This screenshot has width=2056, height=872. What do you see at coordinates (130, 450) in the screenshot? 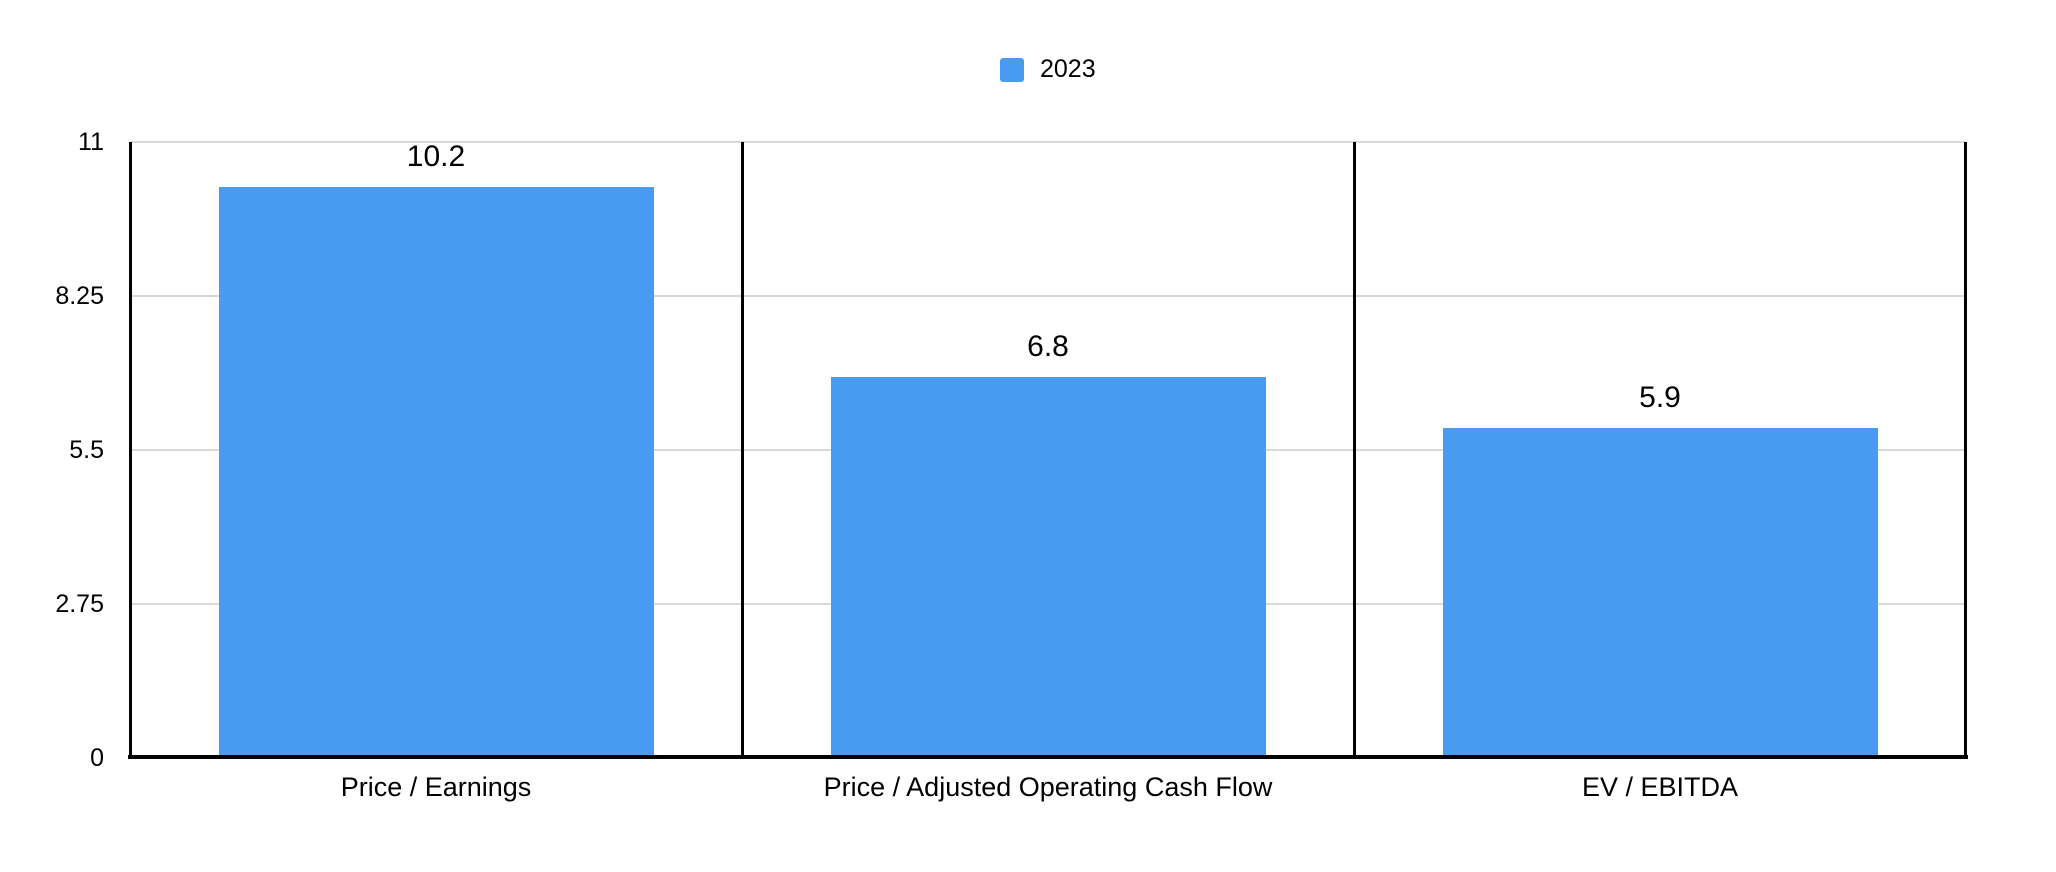
I see `y-axis-line` at bounding box center [130, 450].